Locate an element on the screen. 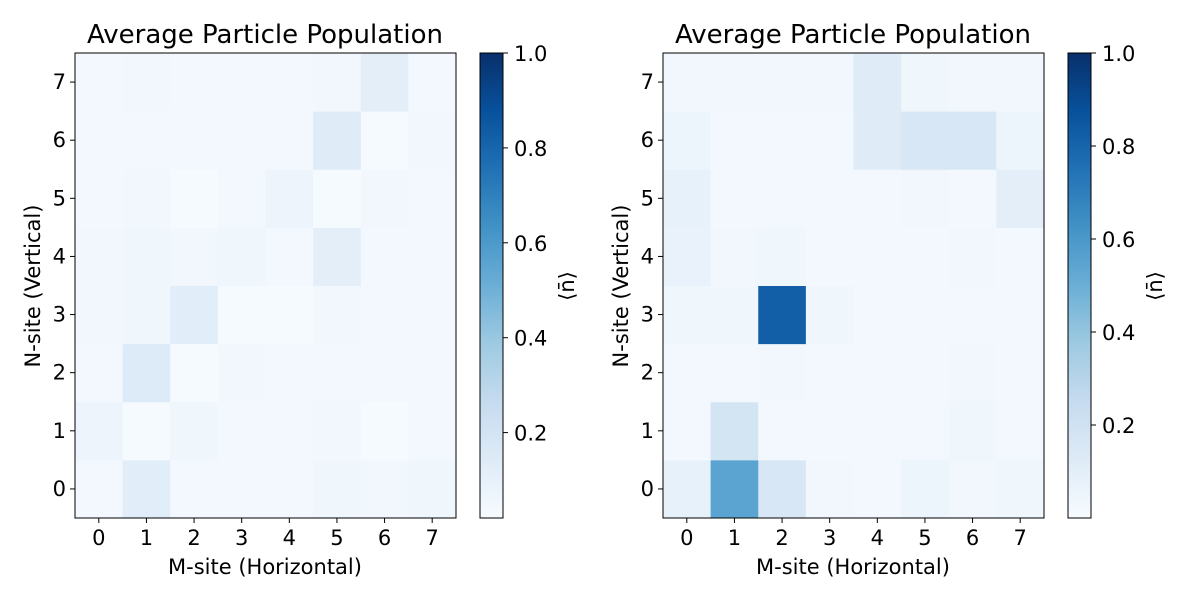 The image size is (1200, 600). x-tick-label: 0 is located at coordinates (686, 538).